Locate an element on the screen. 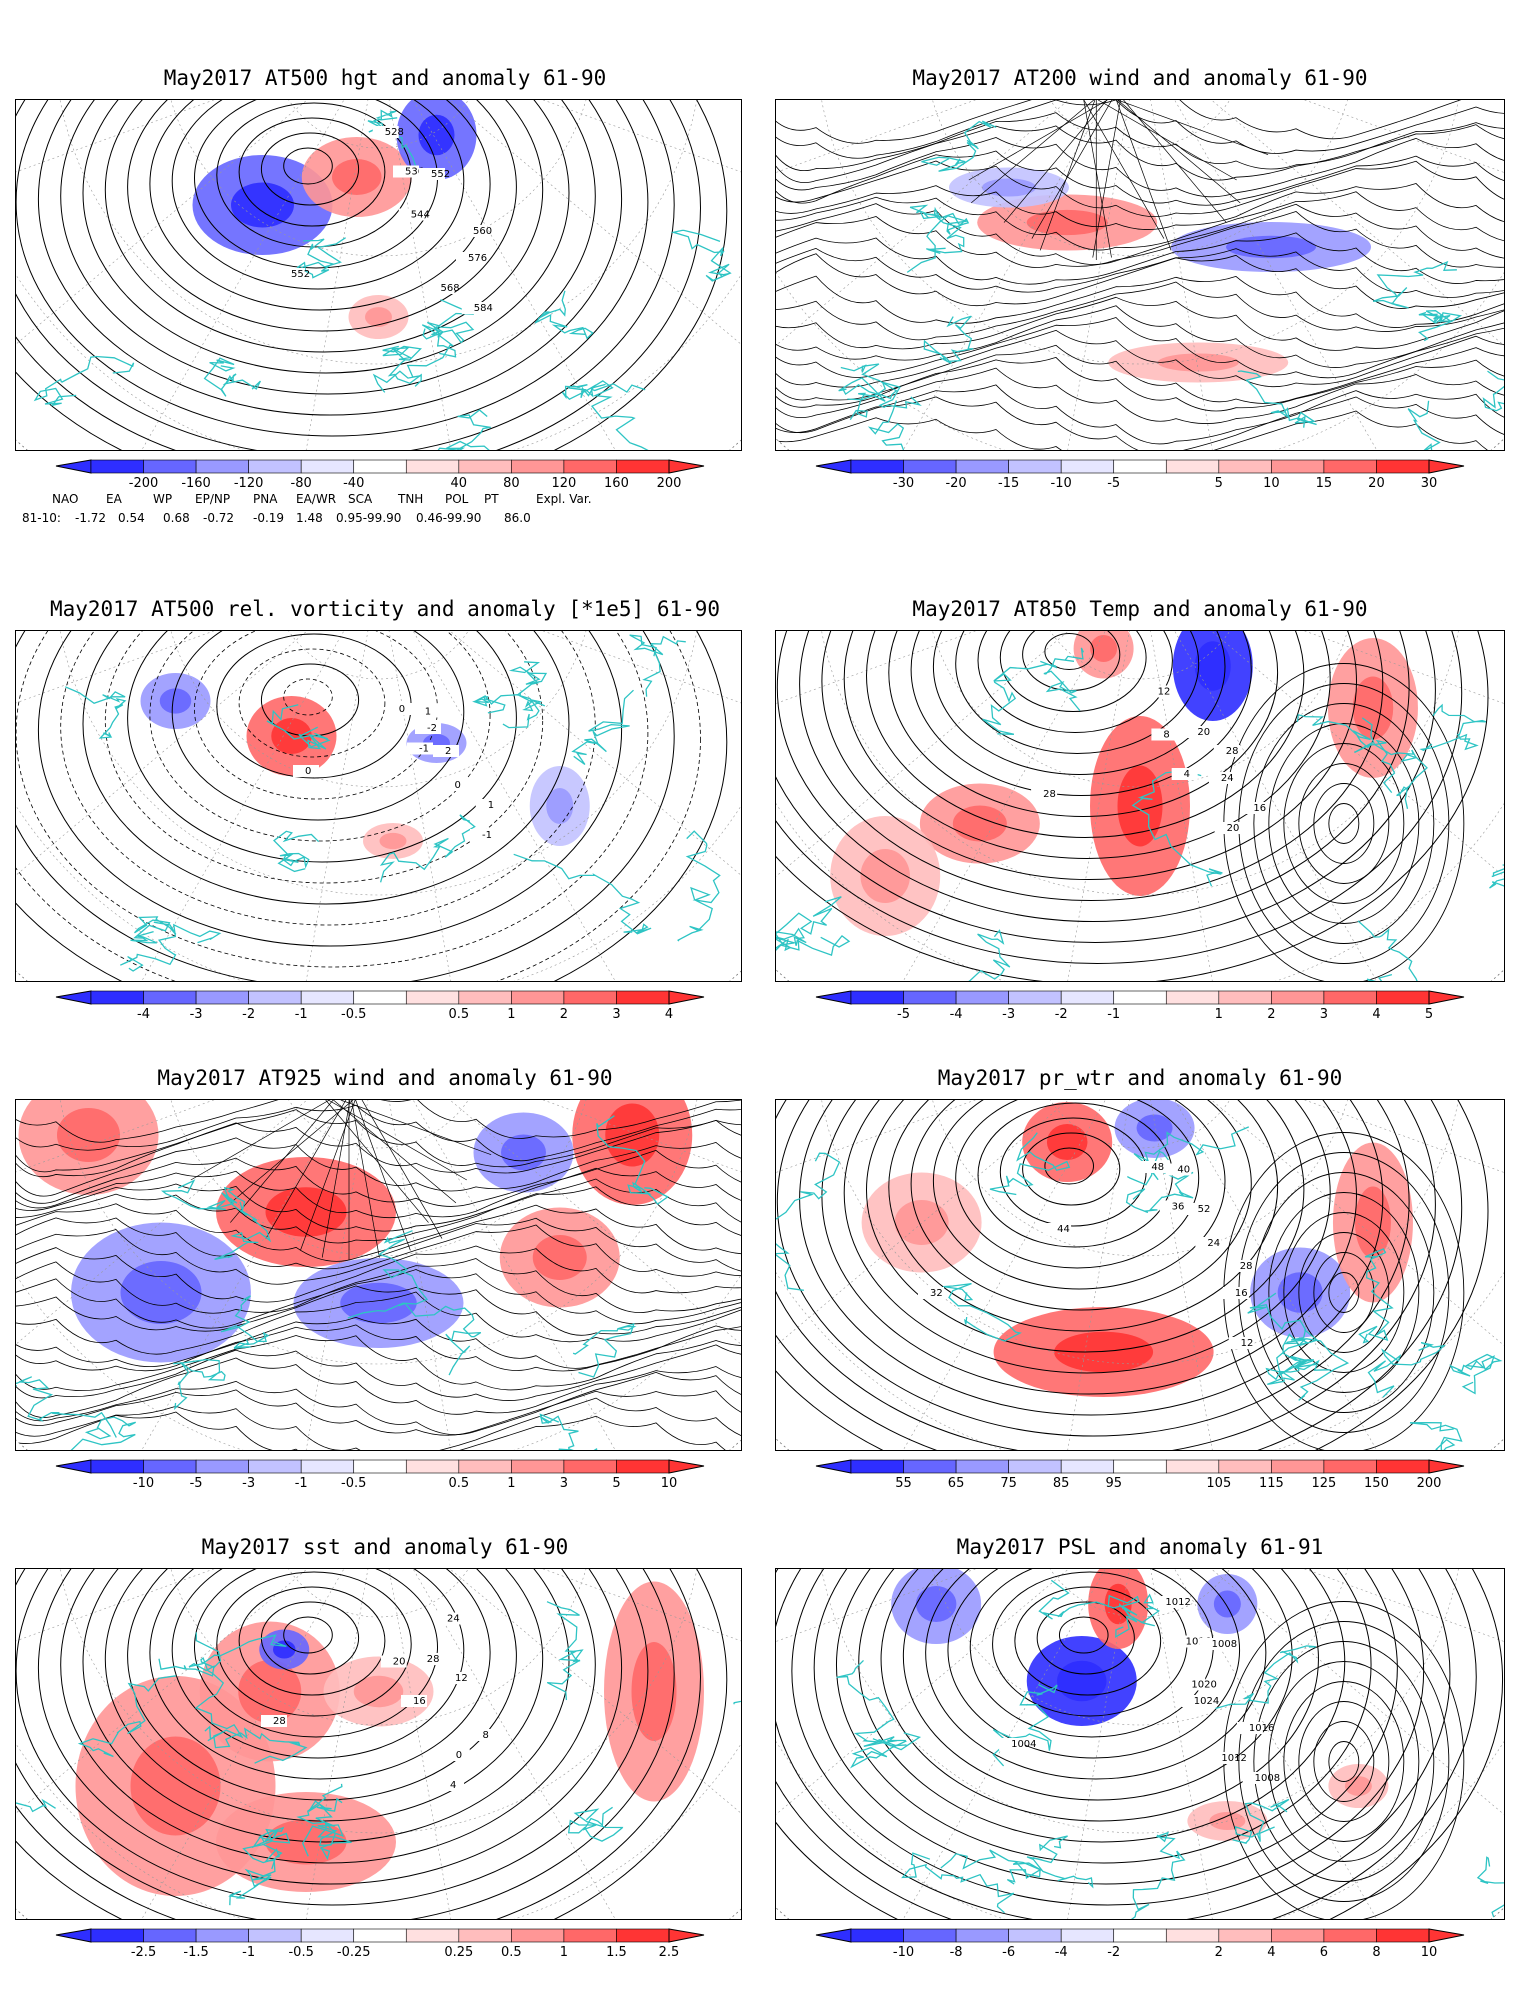 This screenshot has height=2000, width=1520. contour-label: -1 is located at coordinates (487, 835).